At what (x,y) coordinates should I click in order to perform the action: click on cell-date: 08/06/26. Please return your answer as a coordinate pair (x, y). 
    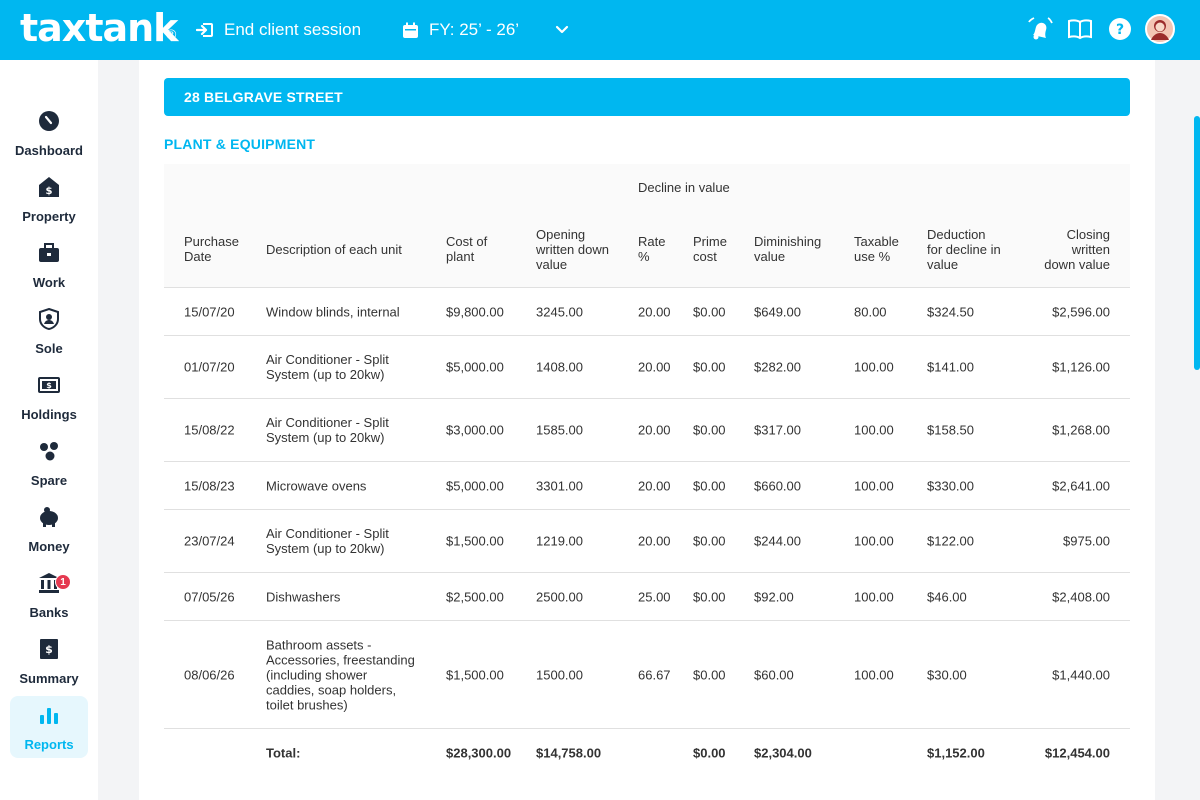
    Looking at the image, I should click on (209, 674).